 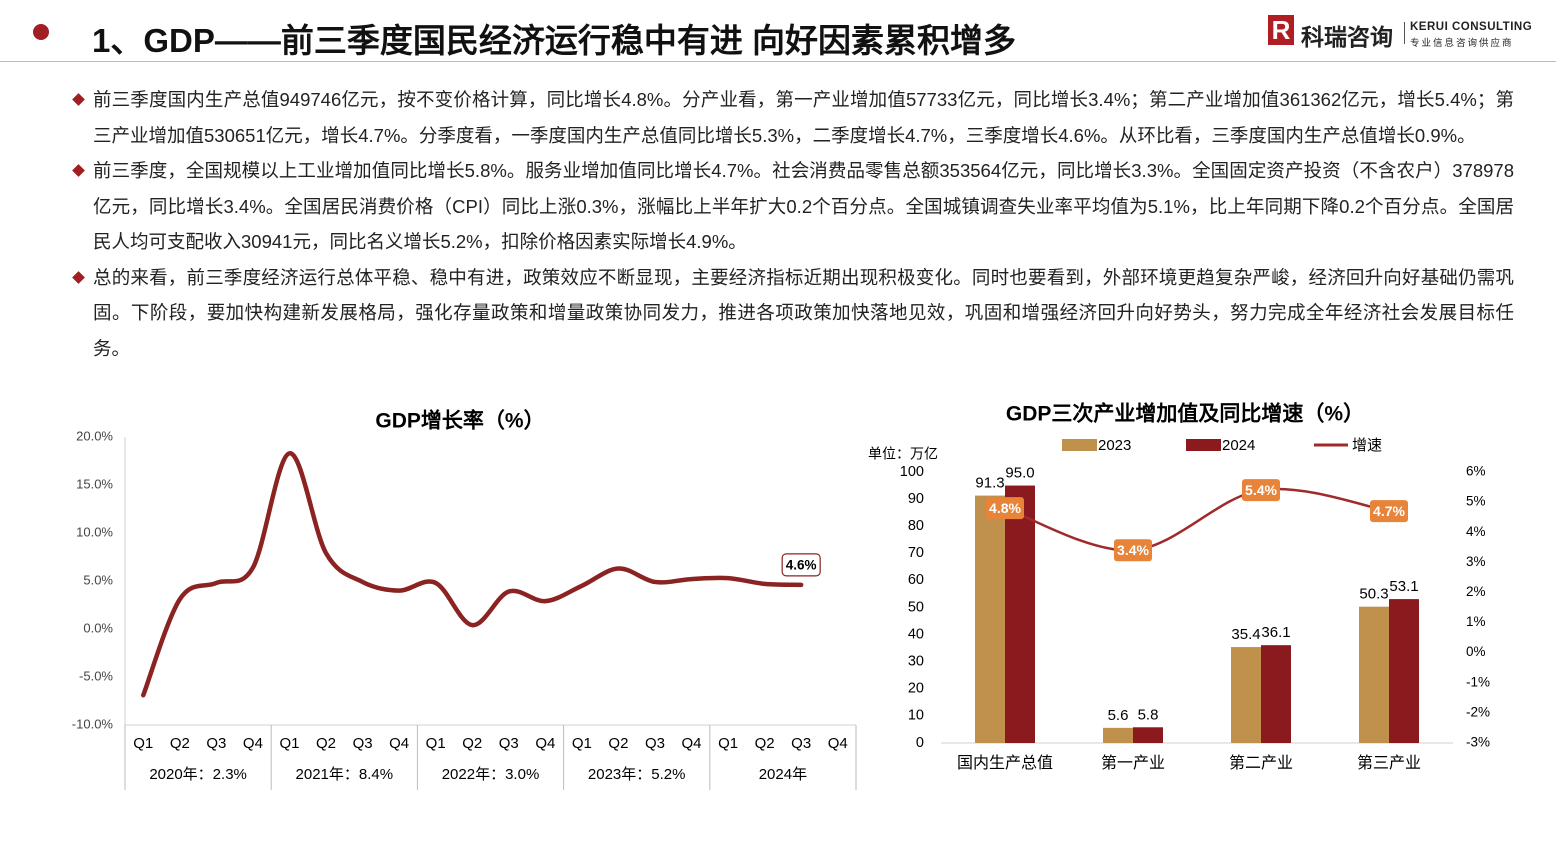 What do you see at coordinates (1478, 742) in the screenshot?
I see `y2-tick-label: -3%` at bounding box center [1478, 742].